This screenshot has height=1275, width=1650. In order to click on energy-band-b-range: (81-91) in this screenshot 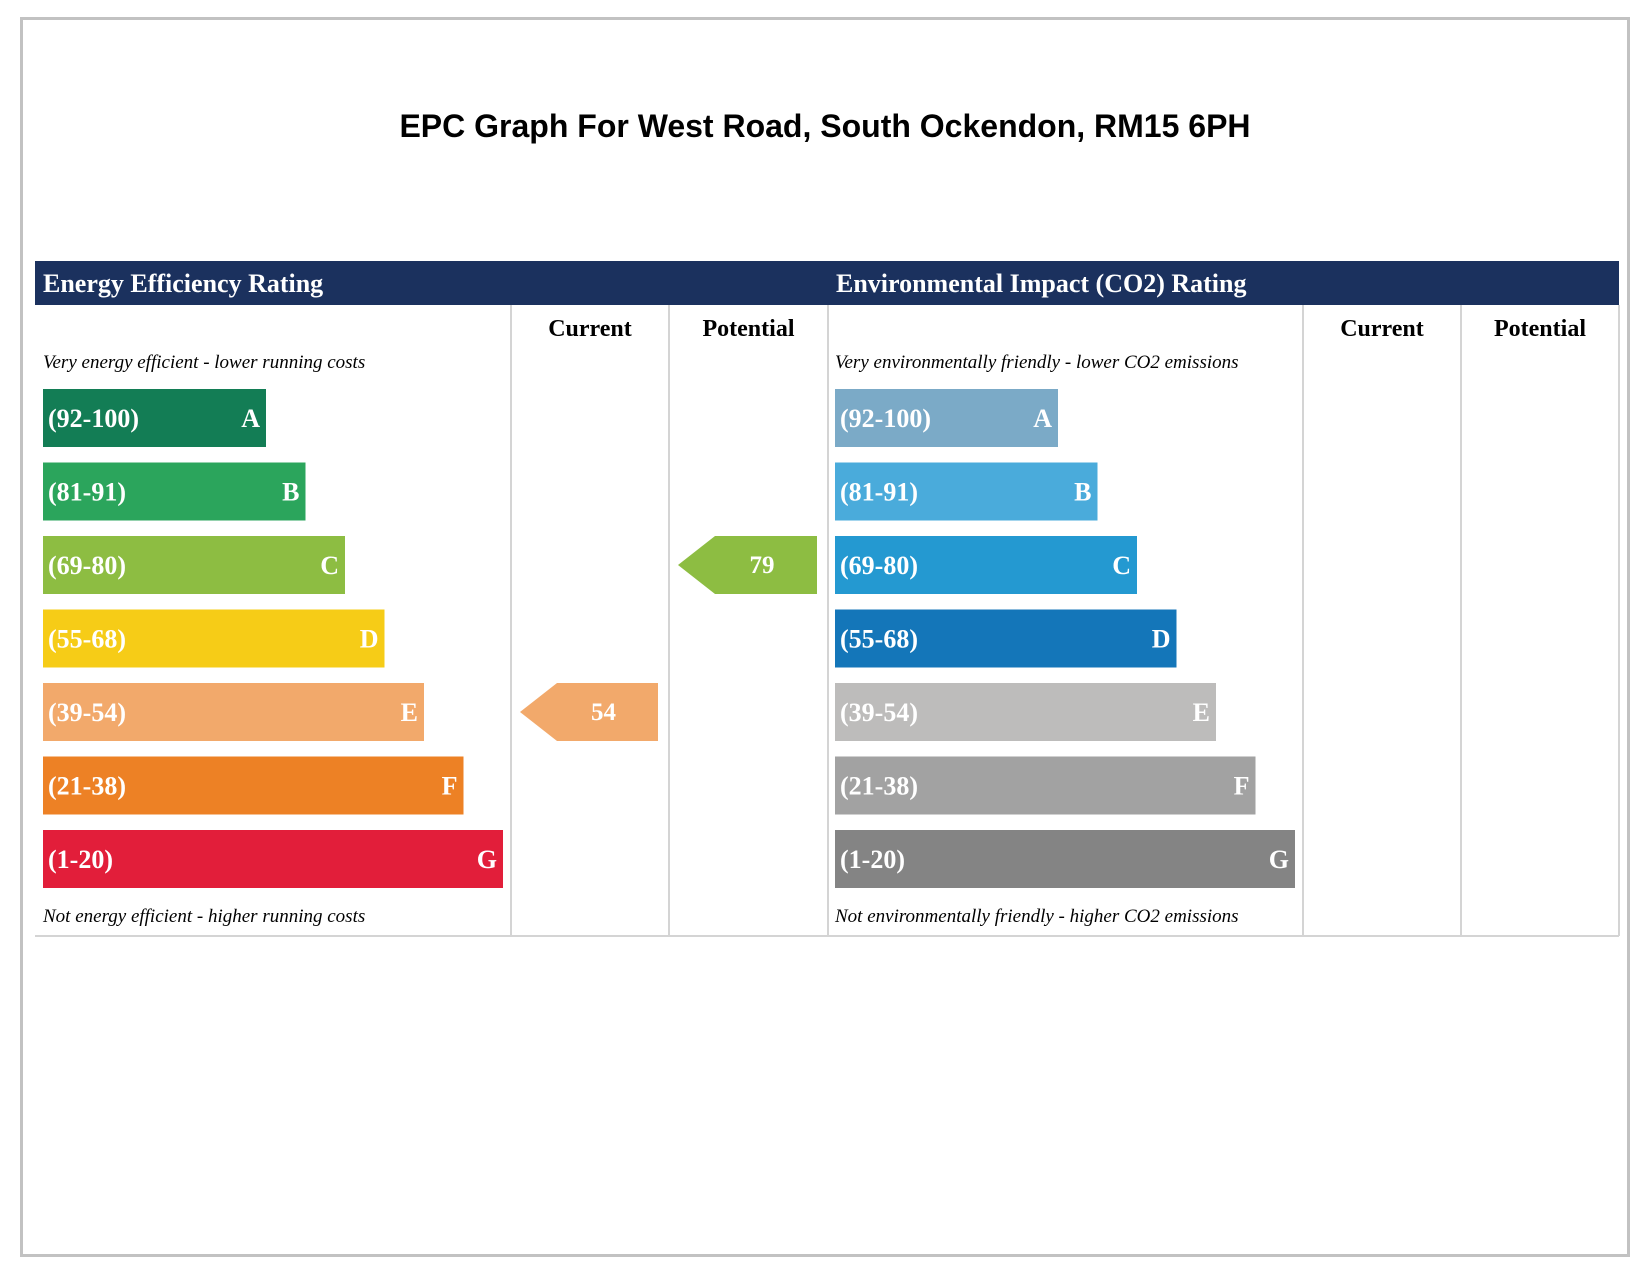, I will do `click(87, 492)`.